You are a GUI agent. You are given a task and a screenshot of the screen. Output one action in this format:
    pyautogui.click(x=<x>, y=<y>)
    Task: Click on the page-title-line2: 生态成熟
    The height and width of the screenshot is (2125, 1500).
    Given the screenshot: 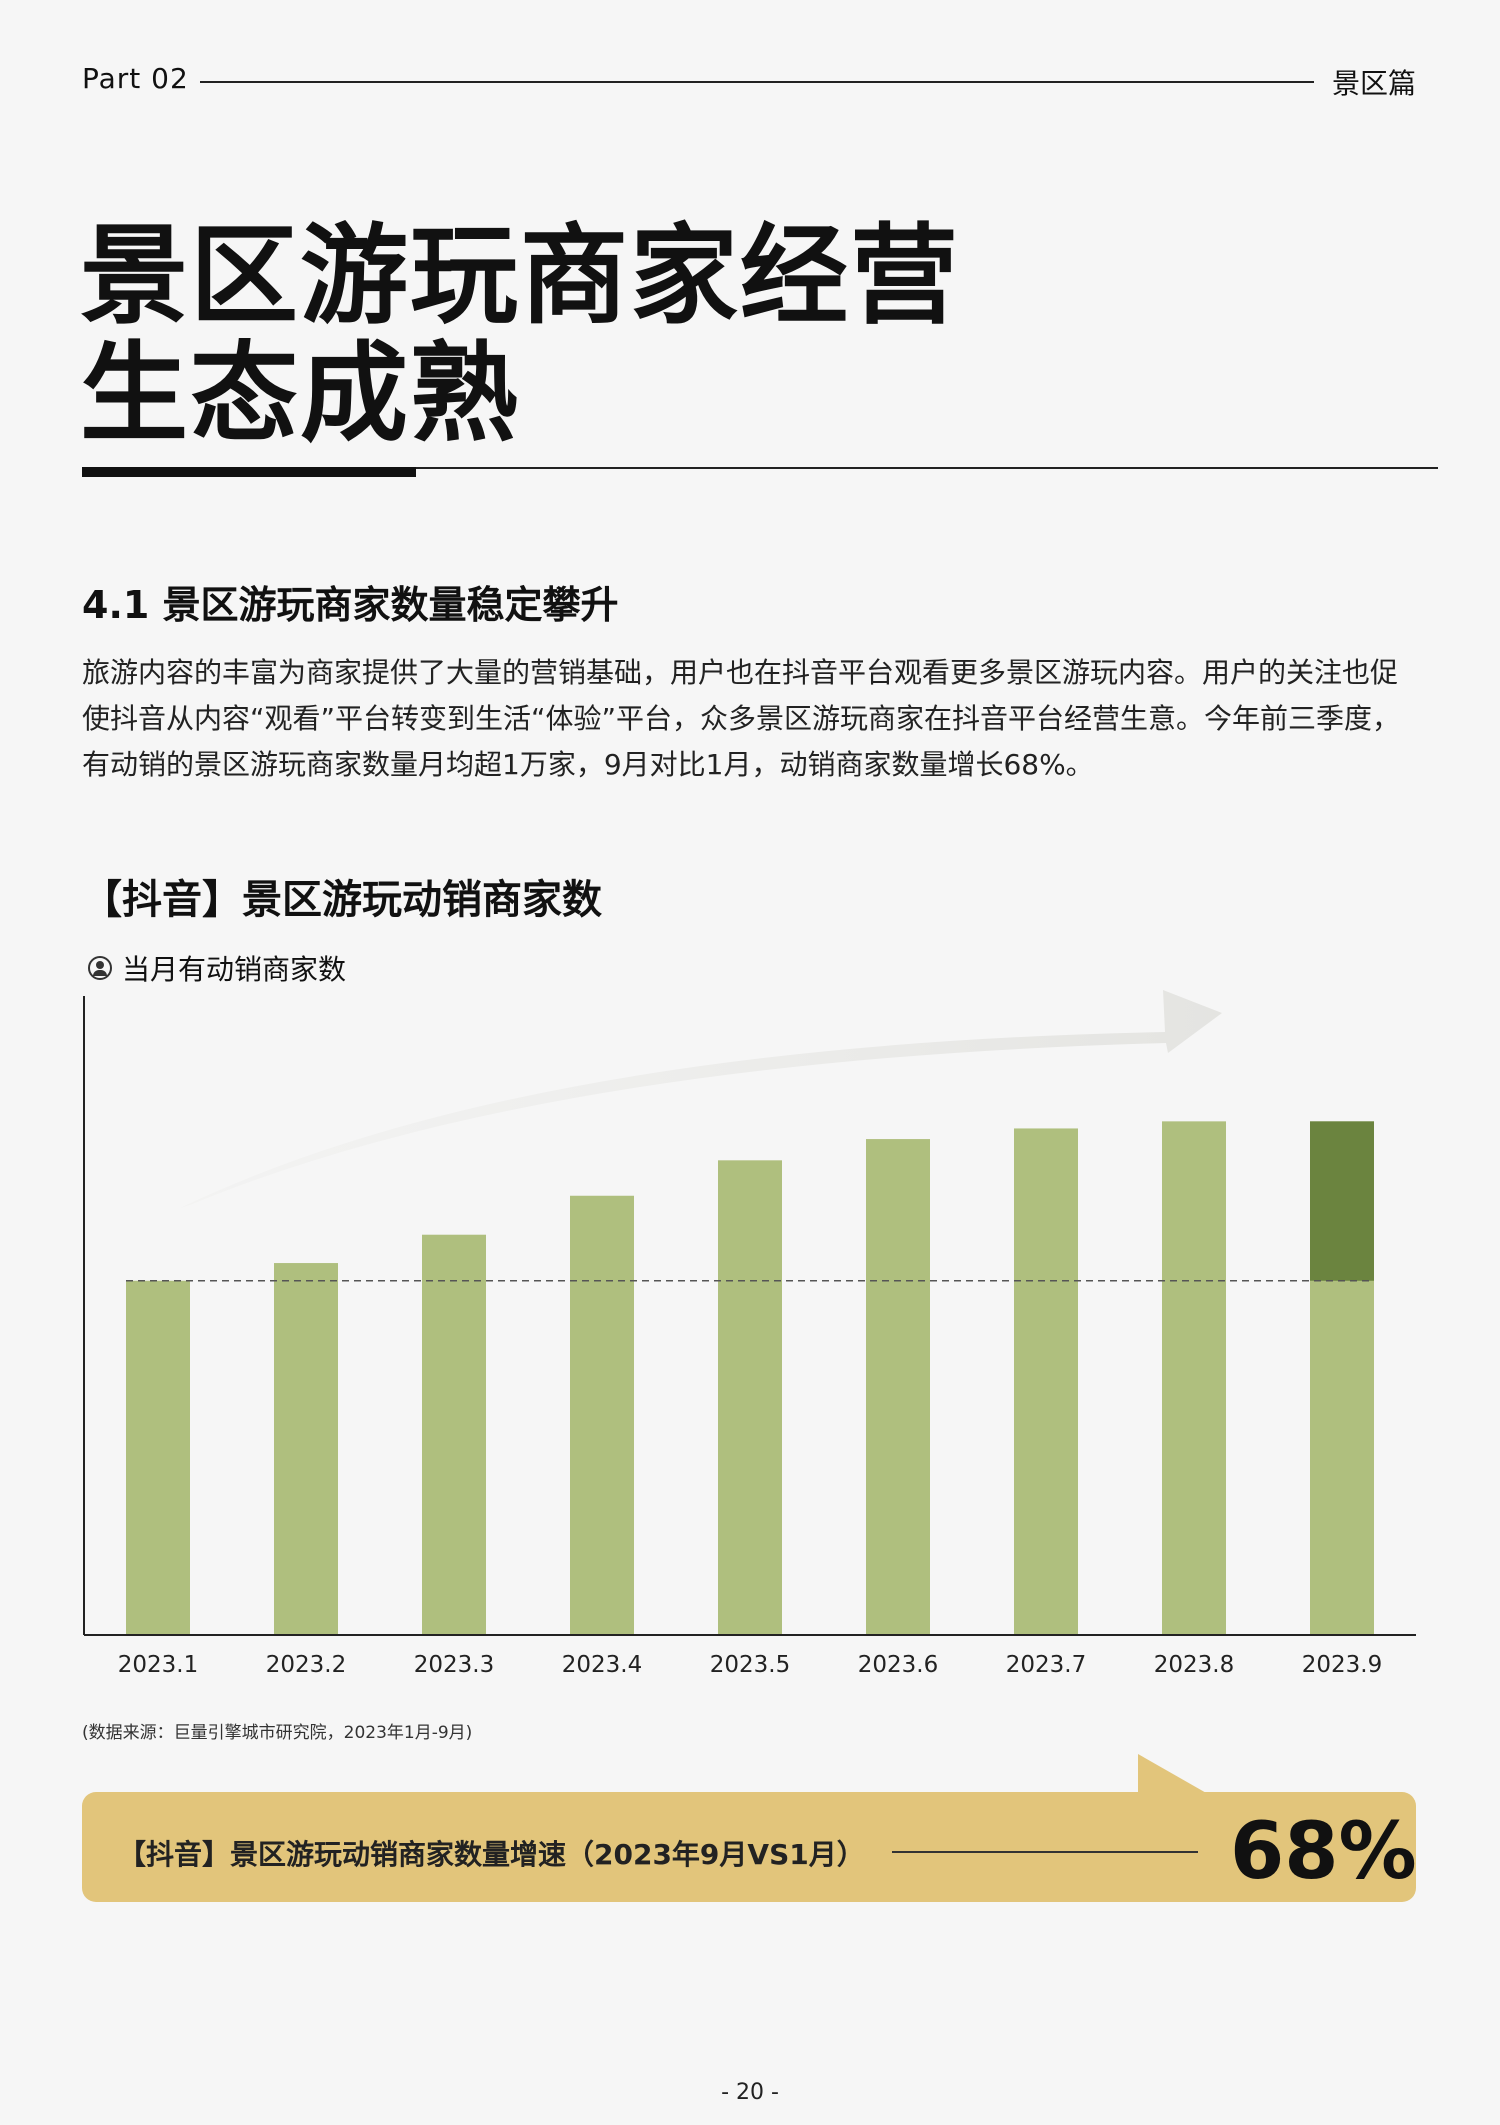 What is the action you would take?
    pyautogui.click(x=300, y=394)
    